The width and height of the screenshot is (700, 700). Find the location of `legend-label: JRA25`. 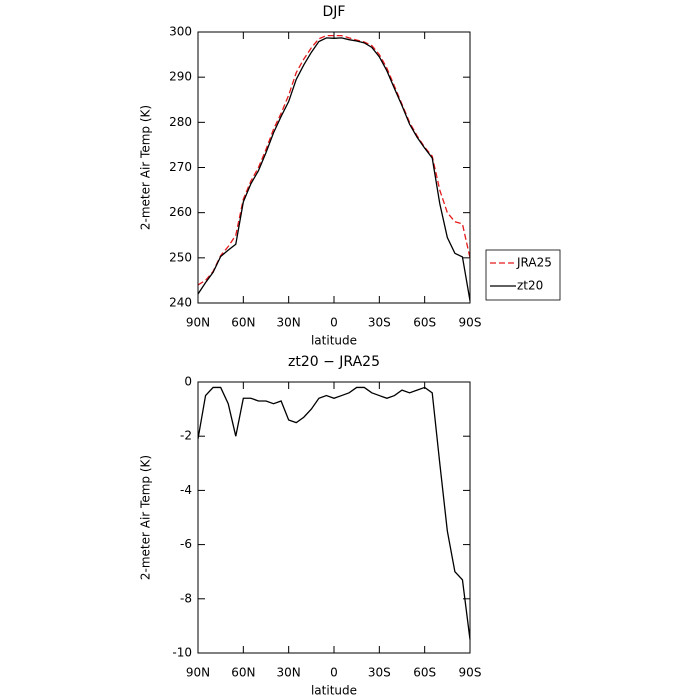

legend-label: JRA25 is located at coordinates (534, 263).